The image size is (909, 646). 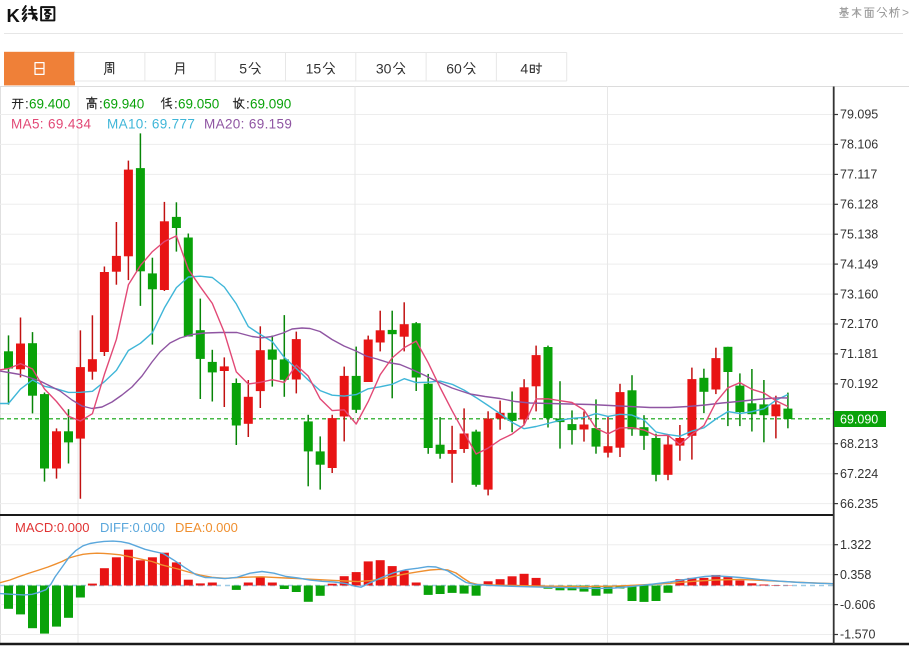 I want to click on svg-text: MA5: 69.434, so click(x=51, y=124).